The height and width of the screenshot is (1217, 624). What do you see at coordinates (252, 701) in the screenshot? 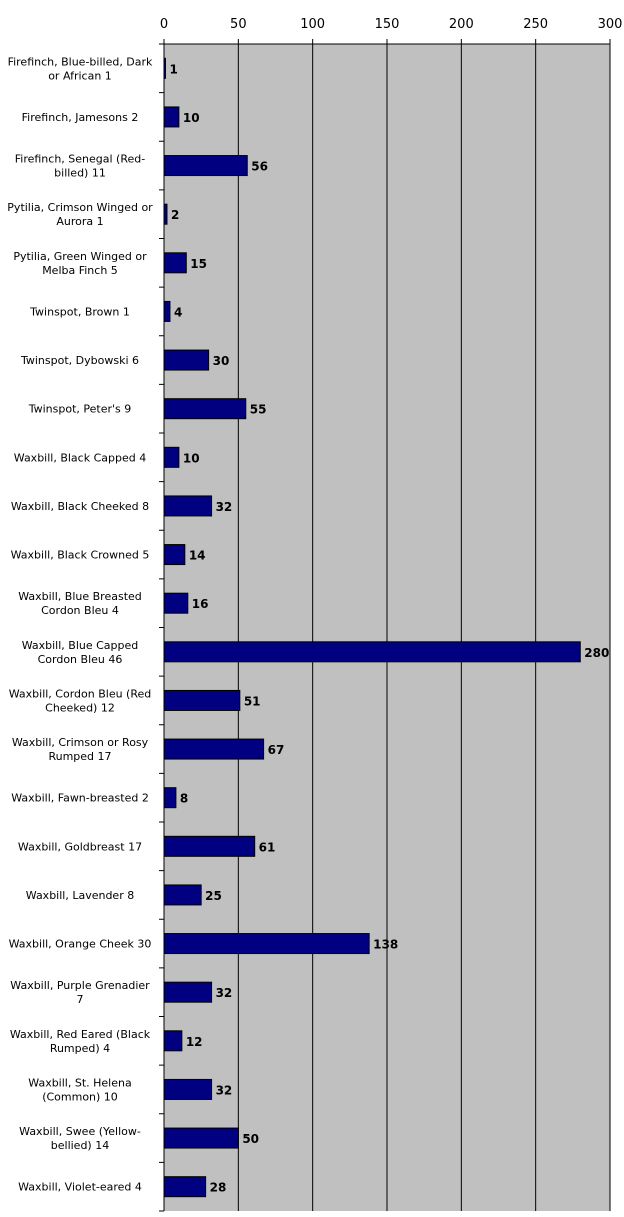
I see `data-label: 51` at bounding box center [252, 701].